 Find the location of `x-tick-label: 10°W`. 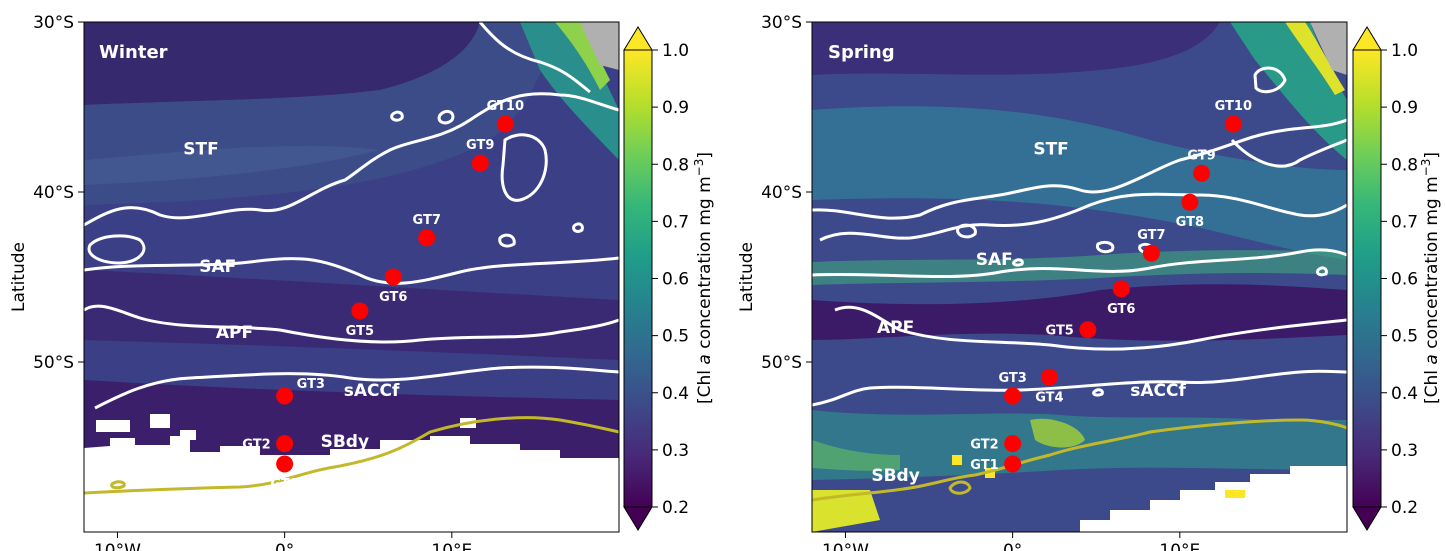

x-tick-label: 10°W is located at coordinates (845, 546).